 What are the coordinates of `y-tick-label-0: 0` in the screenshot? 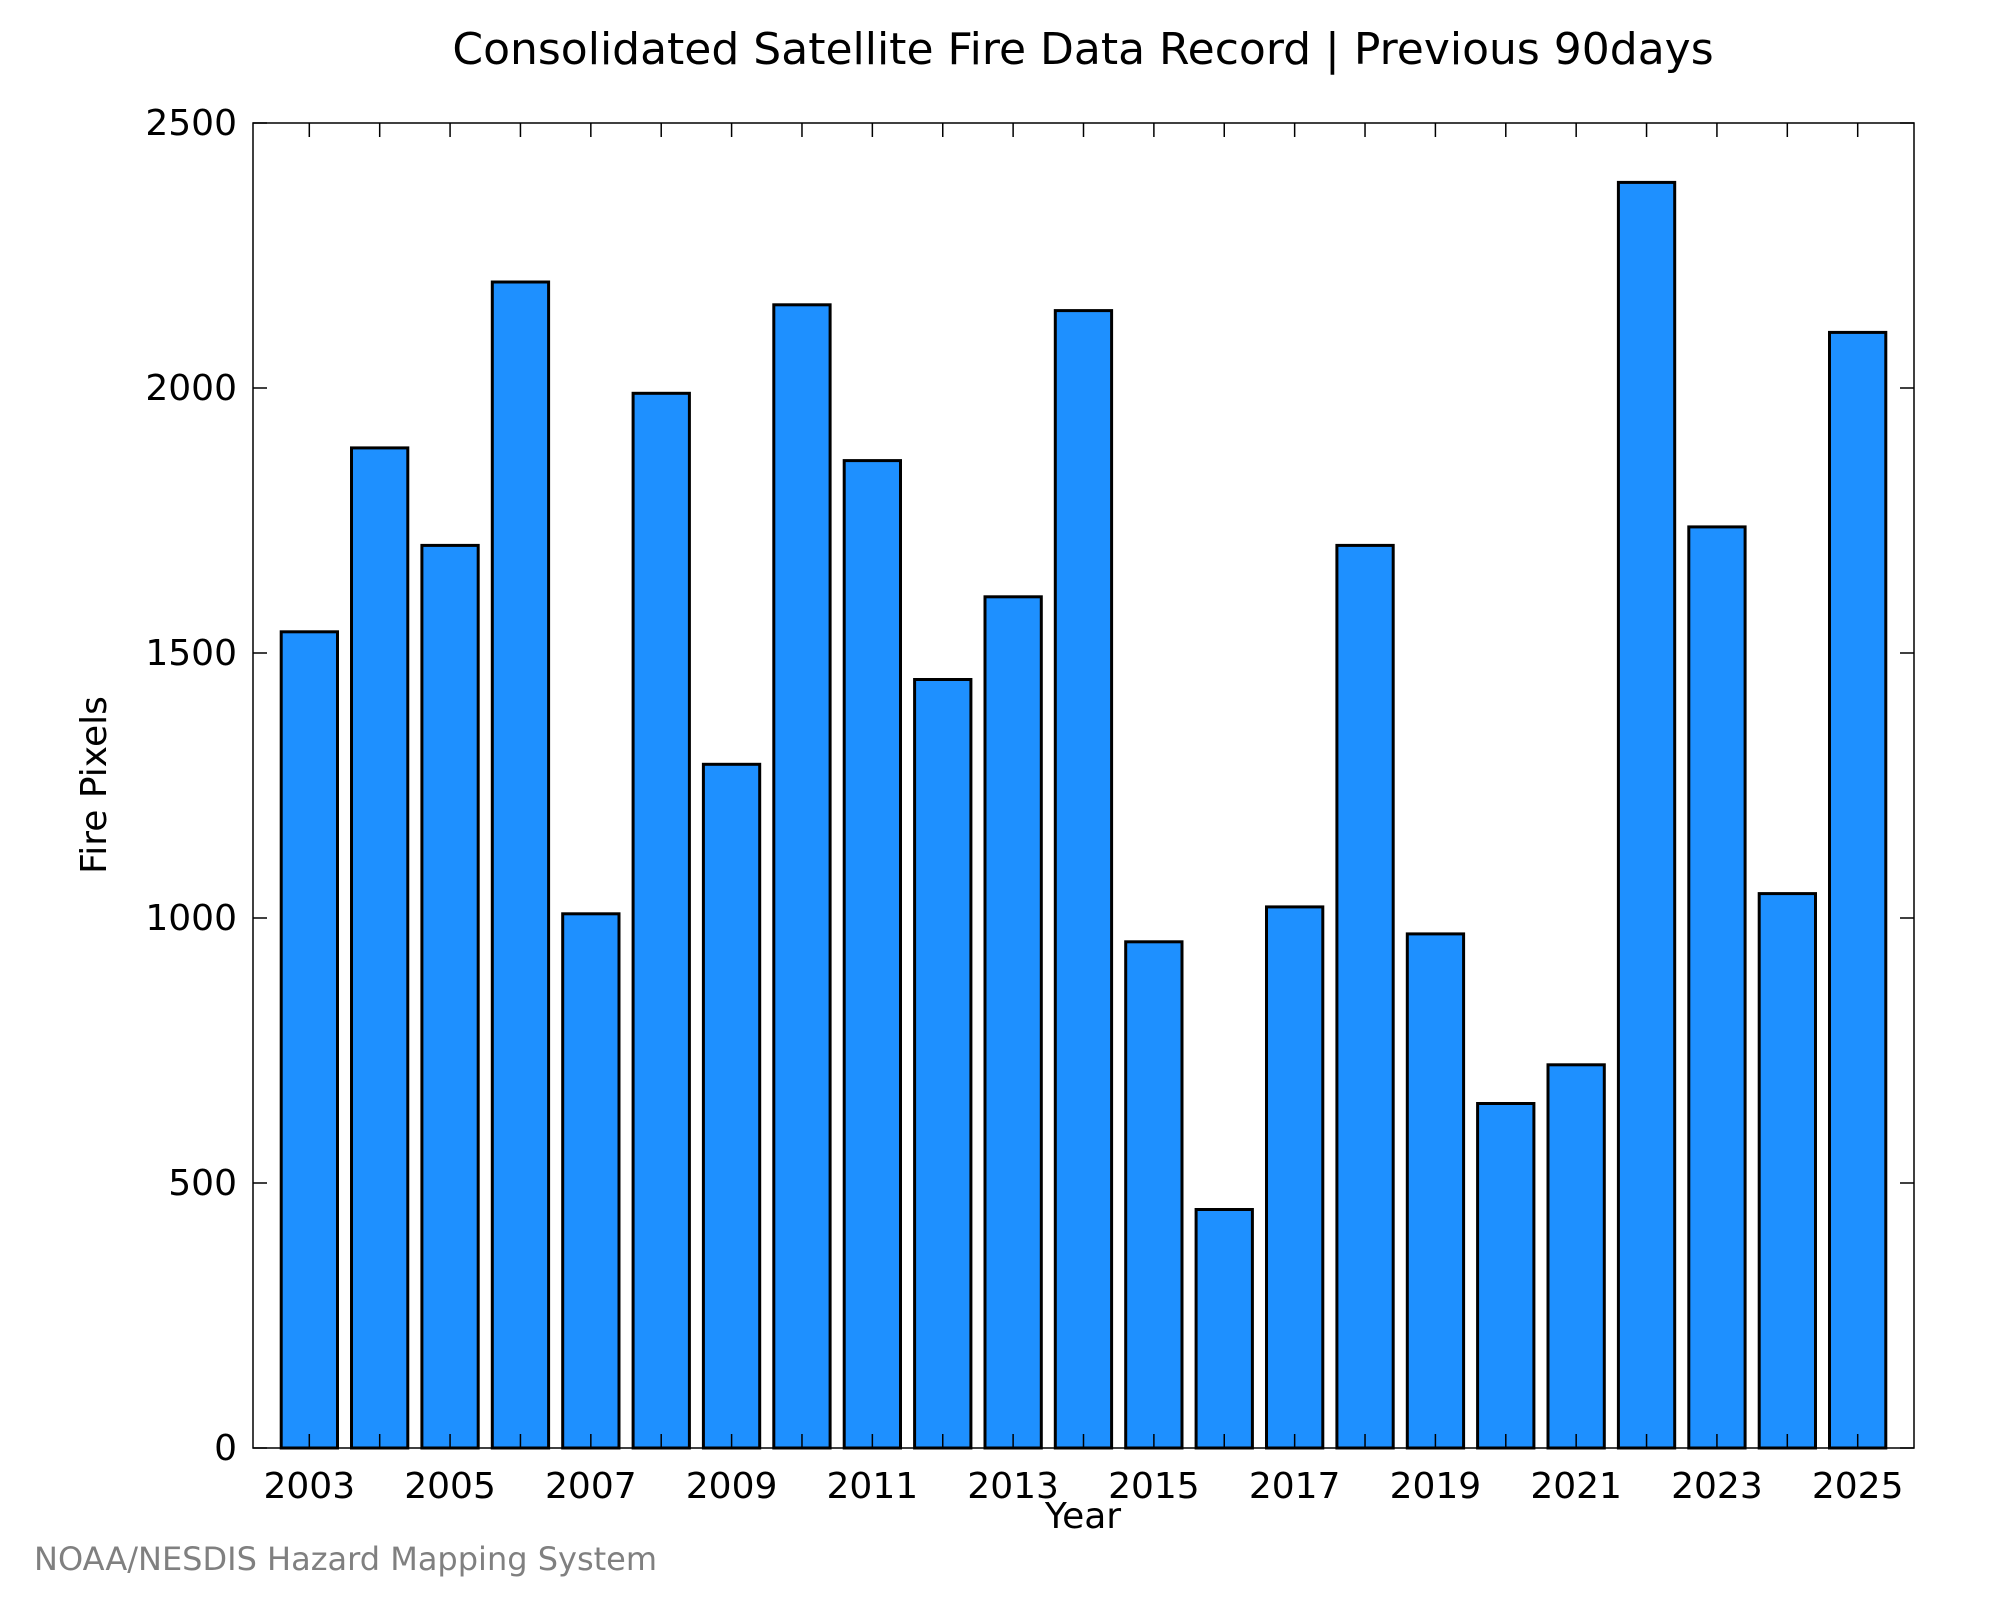 It's located at (225, 1448).